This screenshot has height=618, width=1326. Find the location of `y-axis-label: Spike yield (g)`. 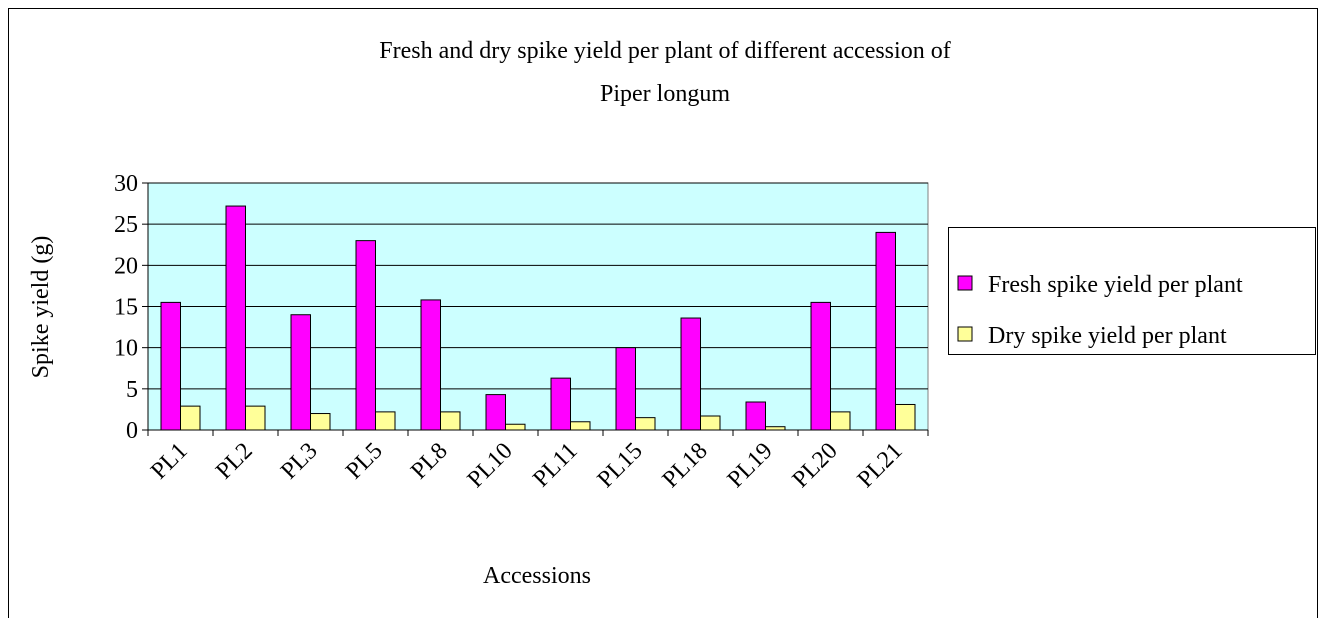

y-axis-label: Spike yield (g) is located at coordinates (41, 307).